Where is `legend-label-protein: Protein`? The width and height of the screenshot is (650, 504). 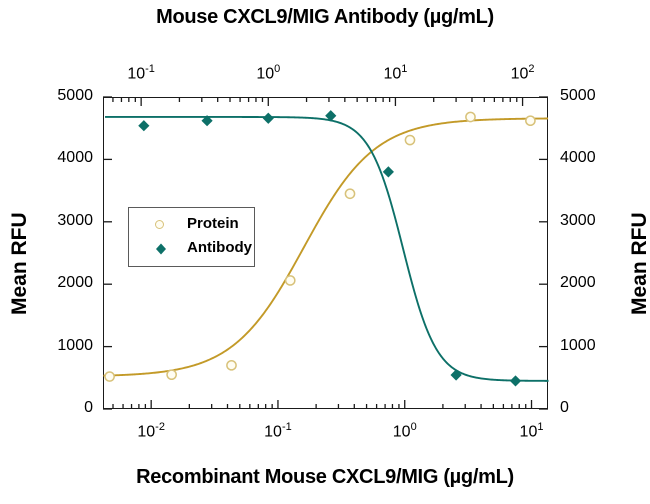
legend-label-protein: Protein is located at coordinates (213, 223).